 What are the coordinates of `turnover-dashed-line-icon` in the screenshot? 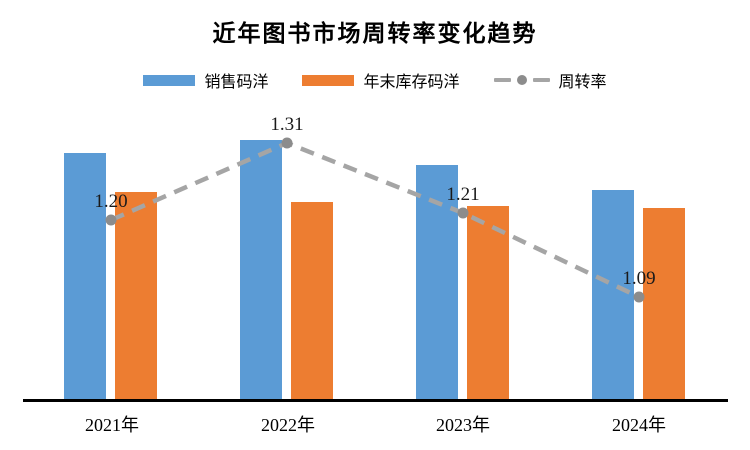 It's located at (521, 80).